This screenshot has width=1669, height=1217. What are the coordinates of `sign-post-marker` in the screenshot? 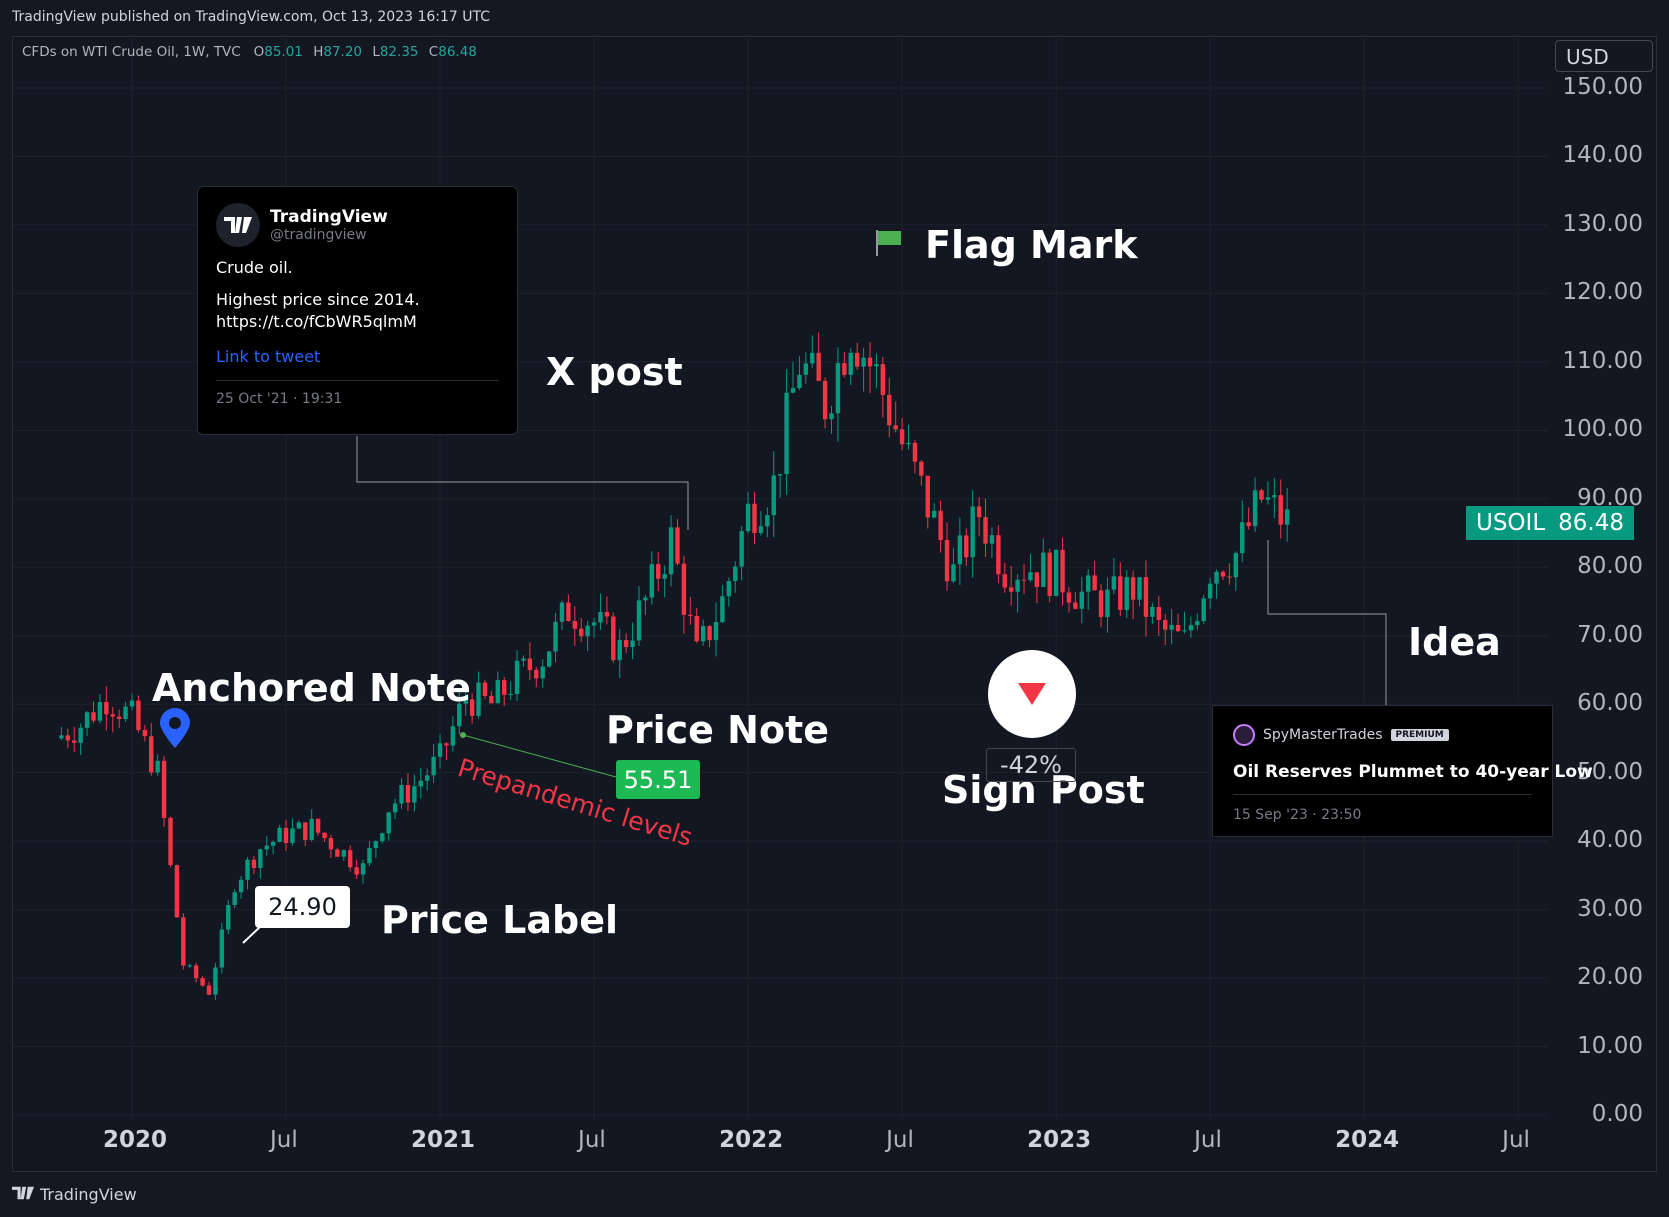 It's located at (1032, 694).